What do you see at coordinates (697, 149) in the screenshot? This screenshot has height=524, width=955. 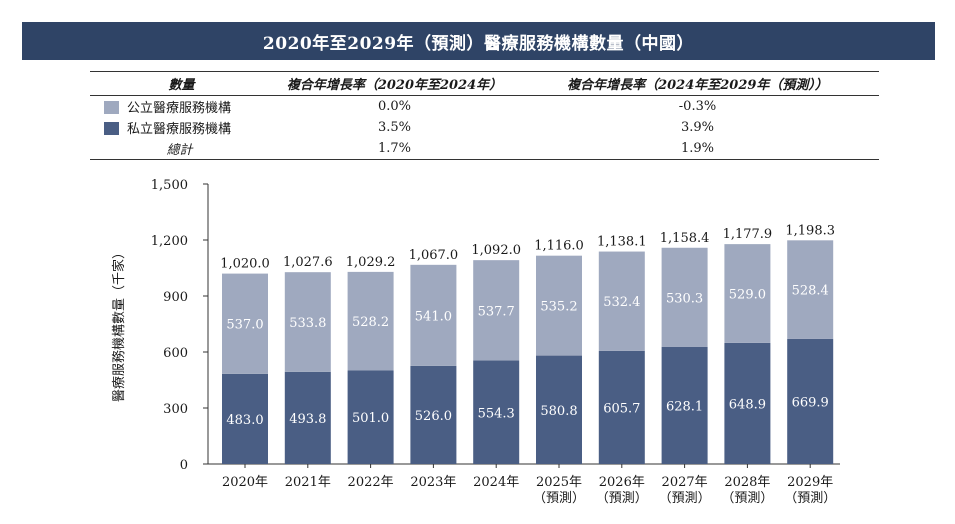 I see `cagr-value: 1.9%` at bounding box center [697, 149].